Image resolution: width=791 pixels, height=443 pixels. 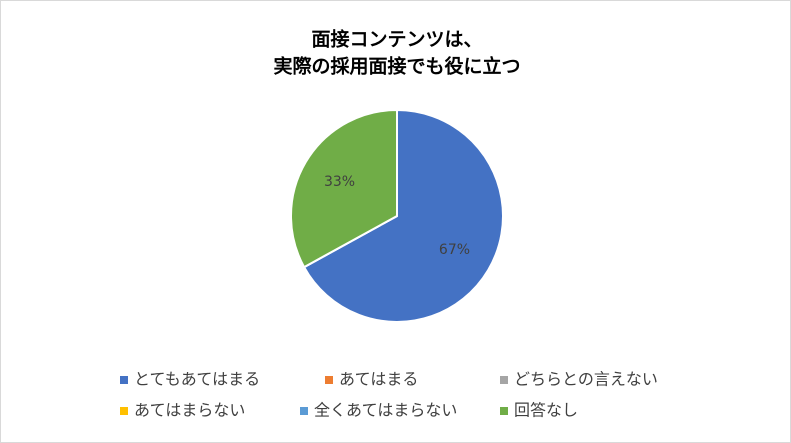 What do you see at coordinates (396, 66) in the screenshot?
I see `chart-title: 実際の採用面接でも役に立つ` at bounding box center [396, 66].